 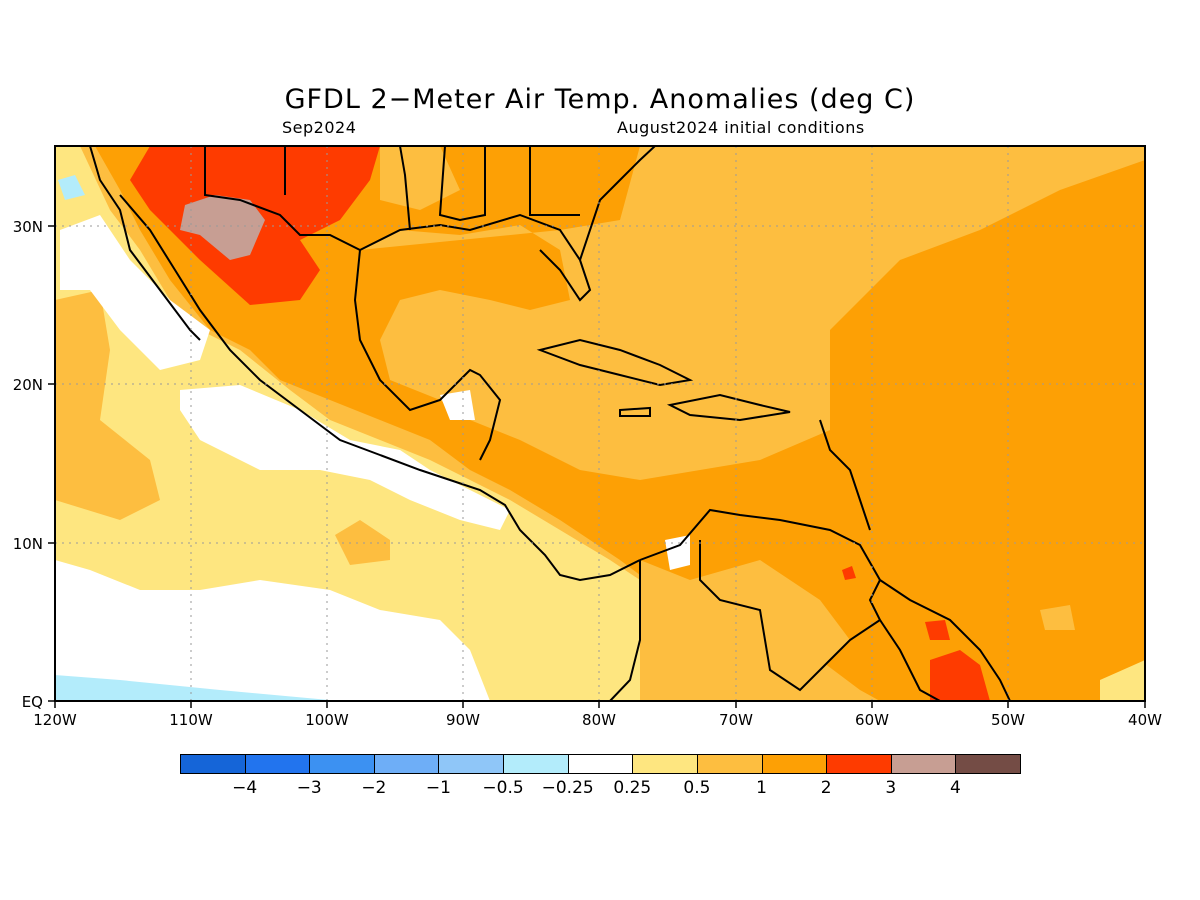 I want to click on colorbar-label: 0.5, so click(x=697, y=788).